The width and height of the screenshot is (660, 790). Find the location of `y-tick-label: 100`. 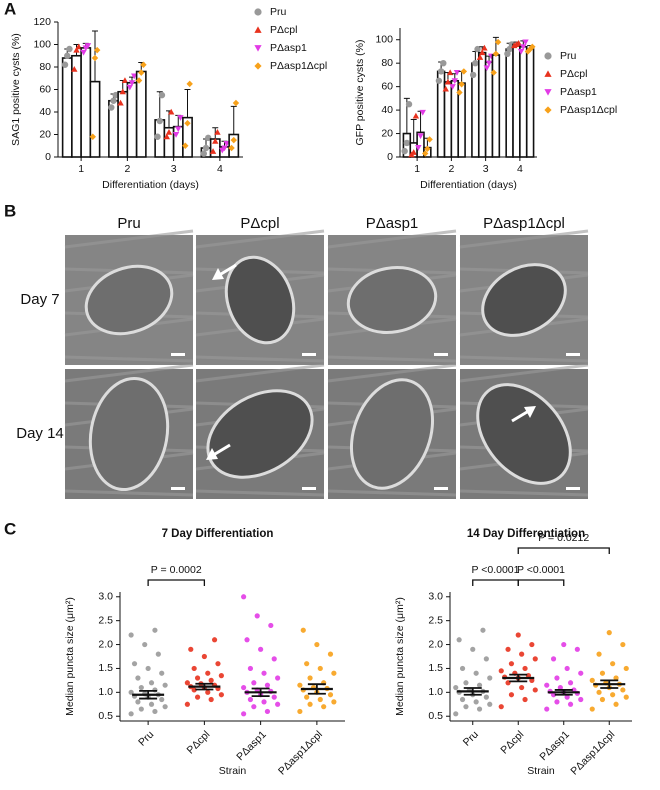

y-tick-label: 100 is located at coordinates (42, 44).